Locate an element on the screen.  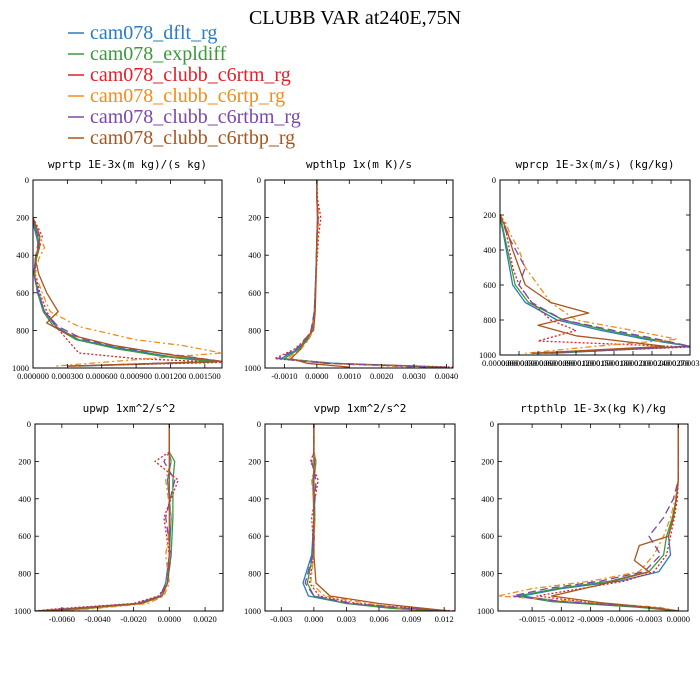
figure-title: CLUBB VAR at240E,75N is located at coordinates (355, 18).